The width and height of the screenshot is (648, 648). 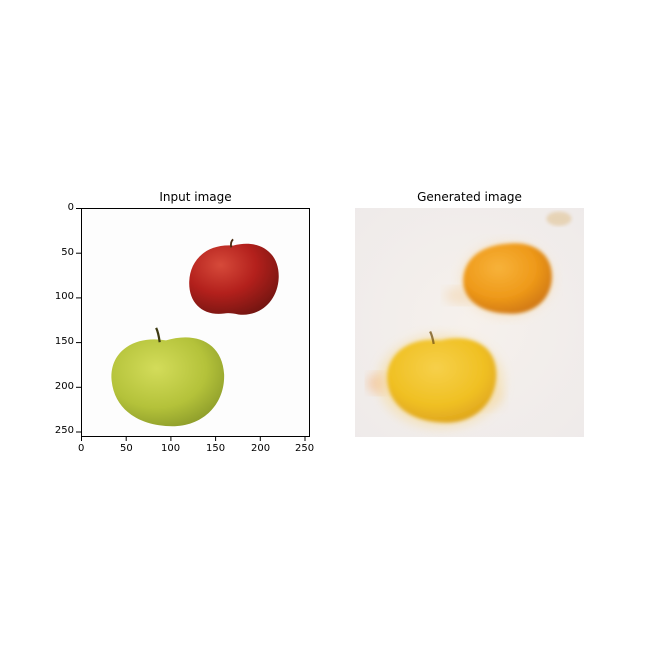 I want to click on green-apple, so click(x=168, y=377).